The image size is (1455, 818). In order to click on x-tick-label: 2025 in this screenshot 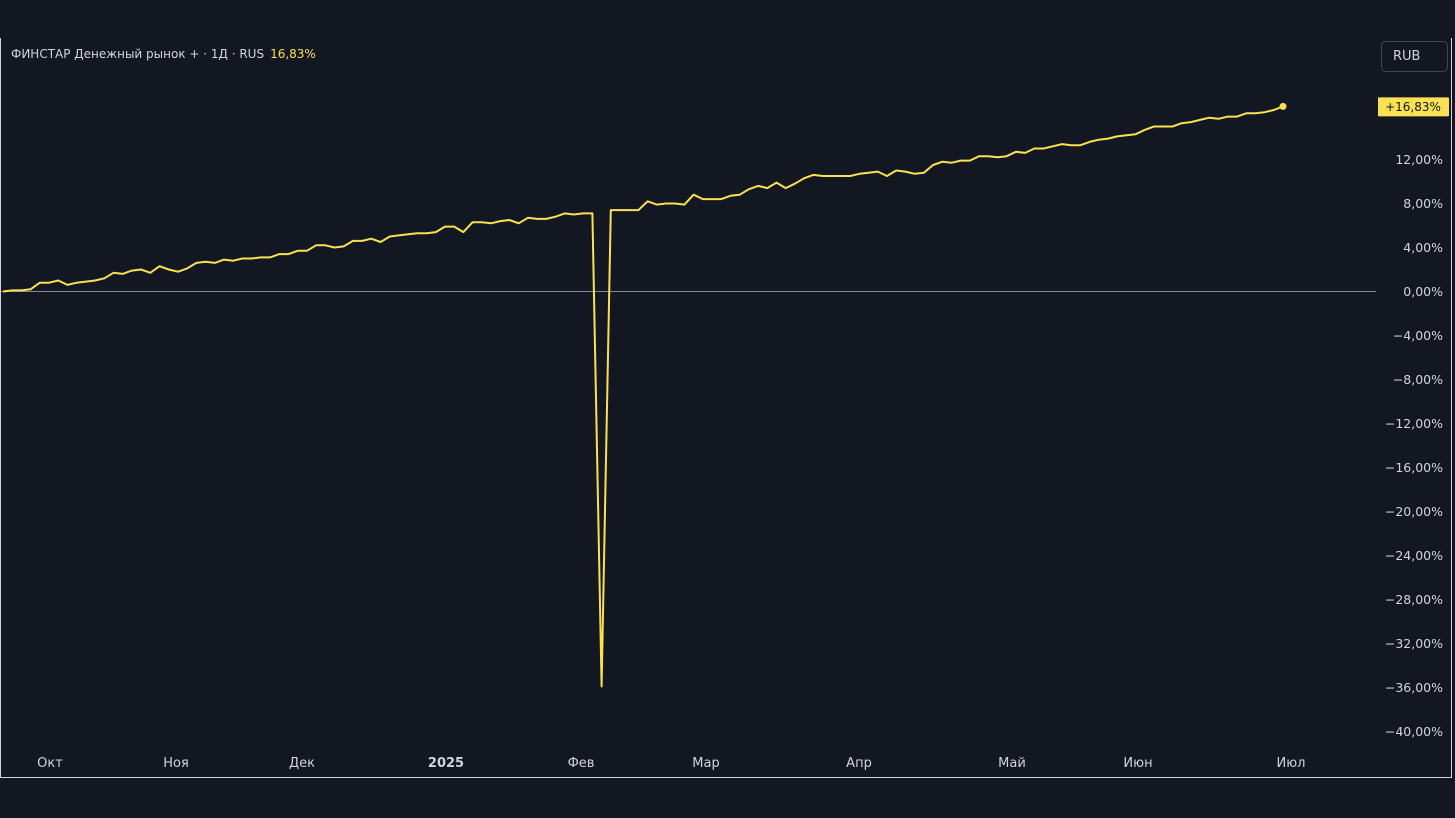, I will do `click(446, 763)`.